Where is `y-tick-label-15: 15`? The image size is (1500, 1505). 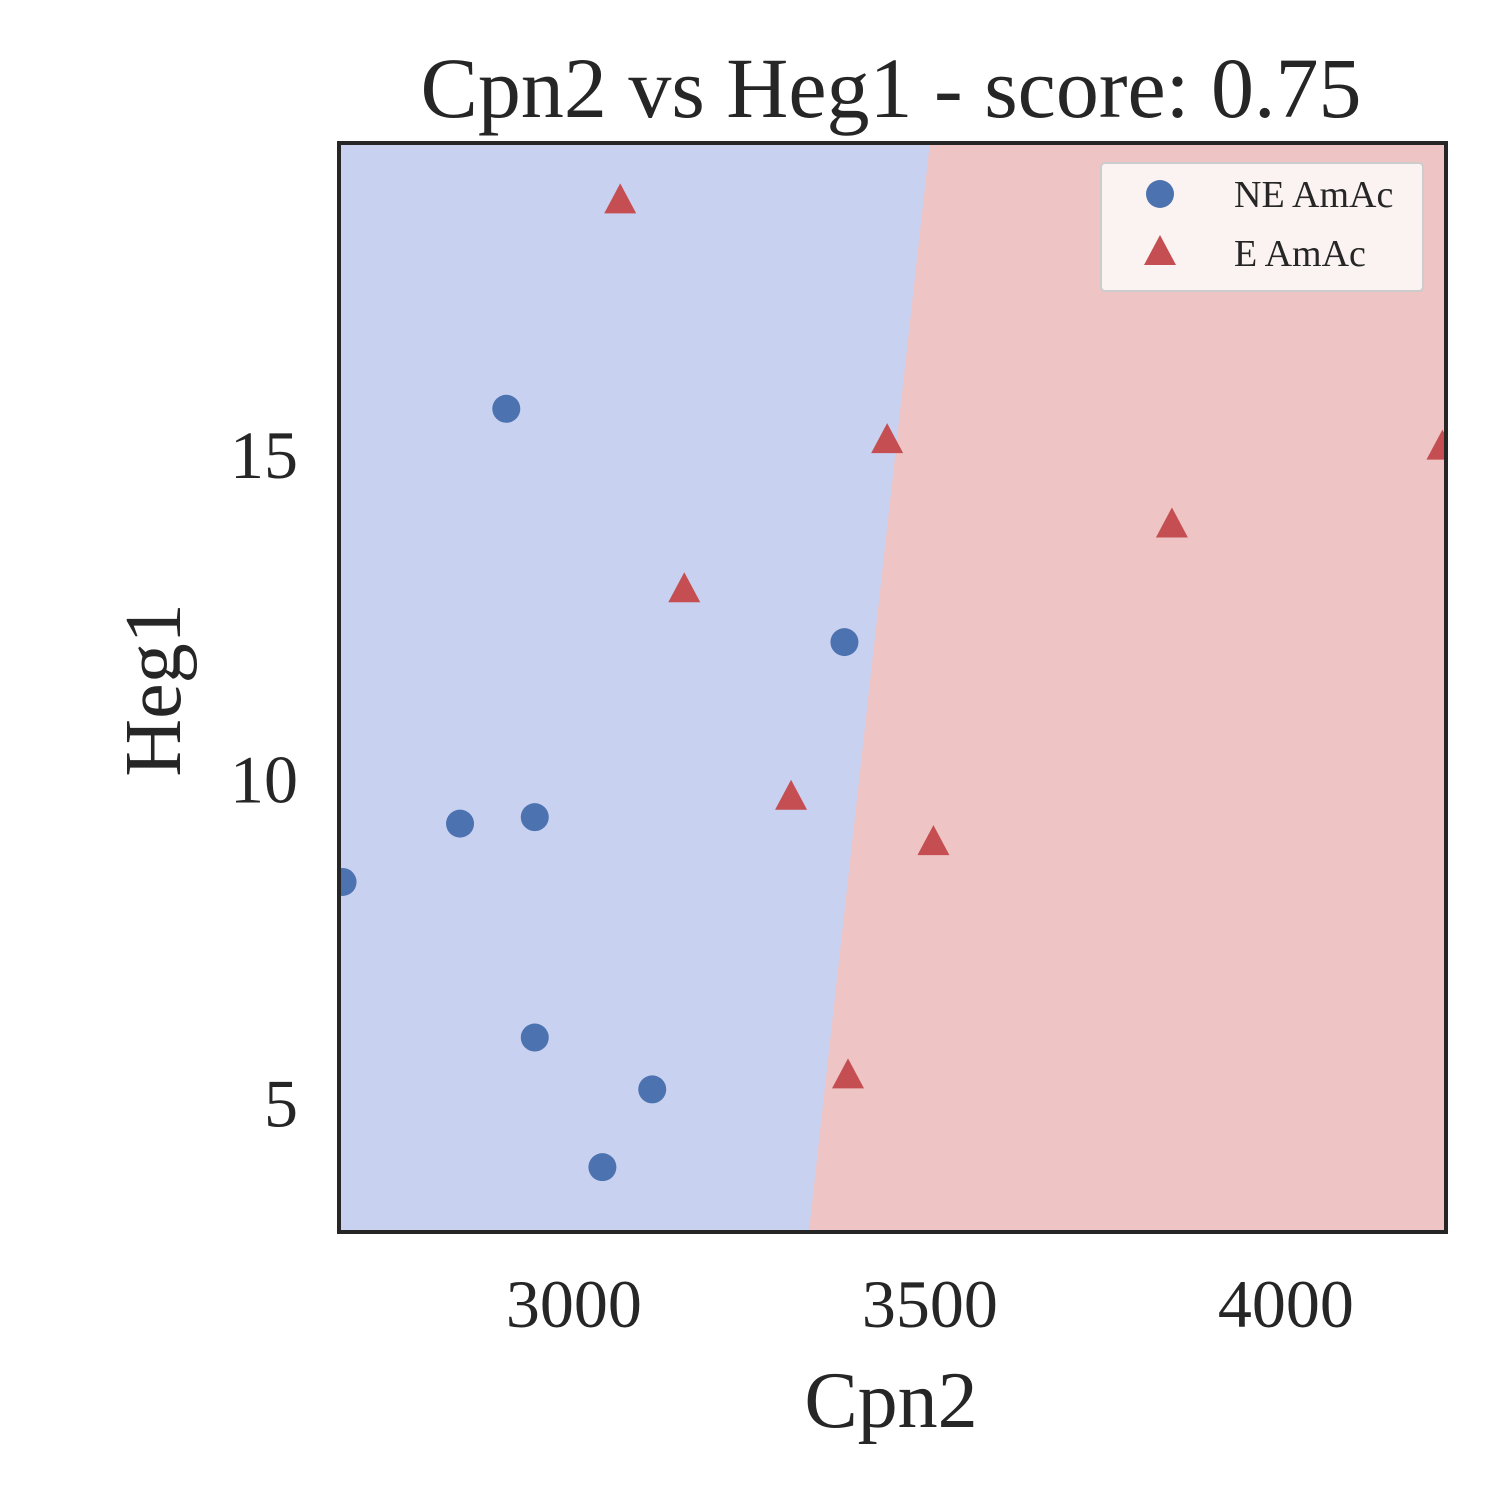 y-tick-label-15: 15 is located at coordinates (264, 455).